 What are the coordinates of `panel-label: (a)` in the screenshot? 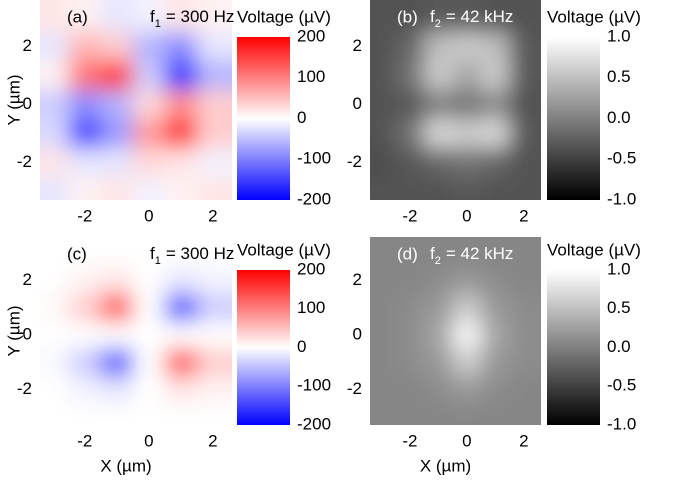 It's located at (77, 16).